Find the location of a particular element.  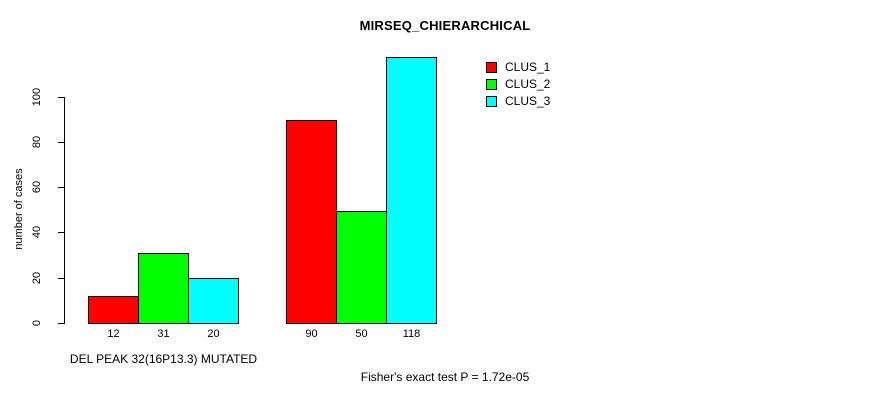

bar-label-group-left-clus-2: 31 is located at coordinates (163, 334).